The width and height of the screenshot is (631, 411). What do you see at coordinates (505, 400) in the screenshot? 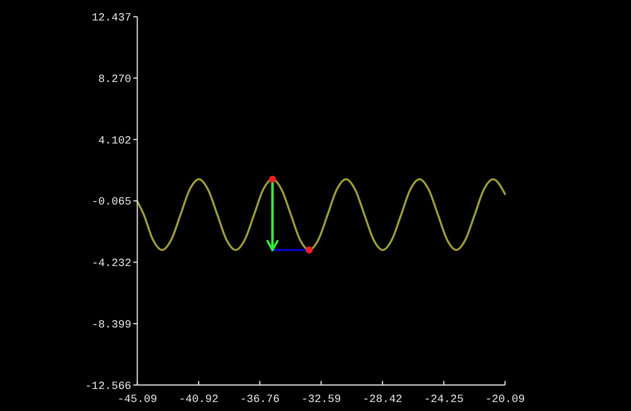
I see `x-tick-label: -20.09` at bounding box center [505, 400].